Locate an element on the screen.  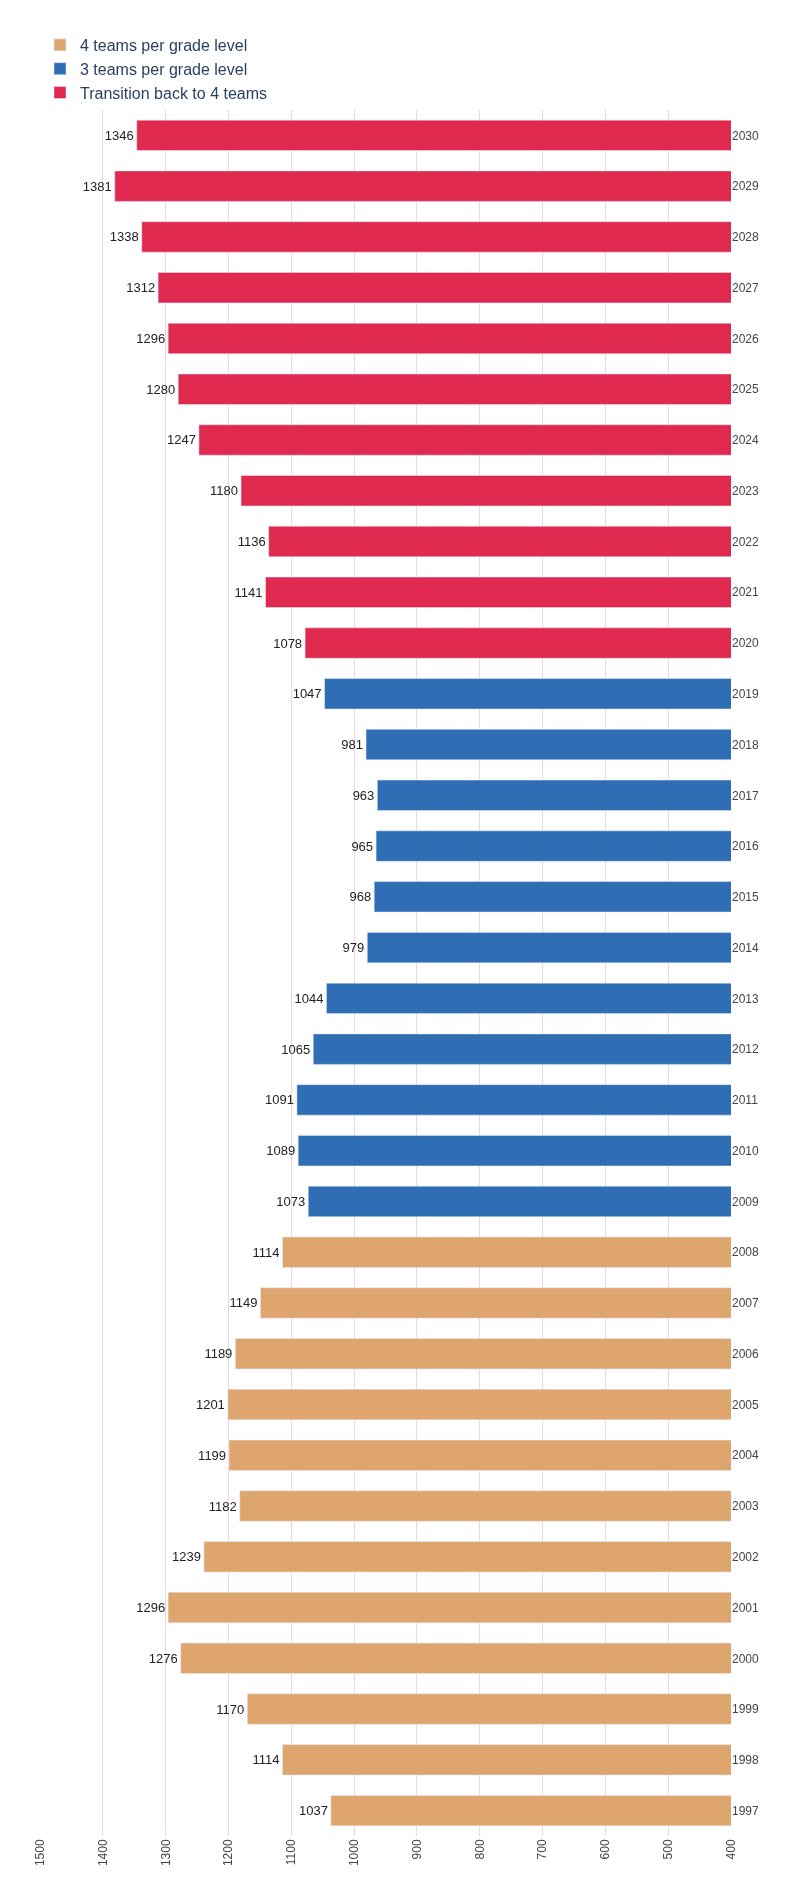
data-label: 968 is located at coordinates (360, 897).